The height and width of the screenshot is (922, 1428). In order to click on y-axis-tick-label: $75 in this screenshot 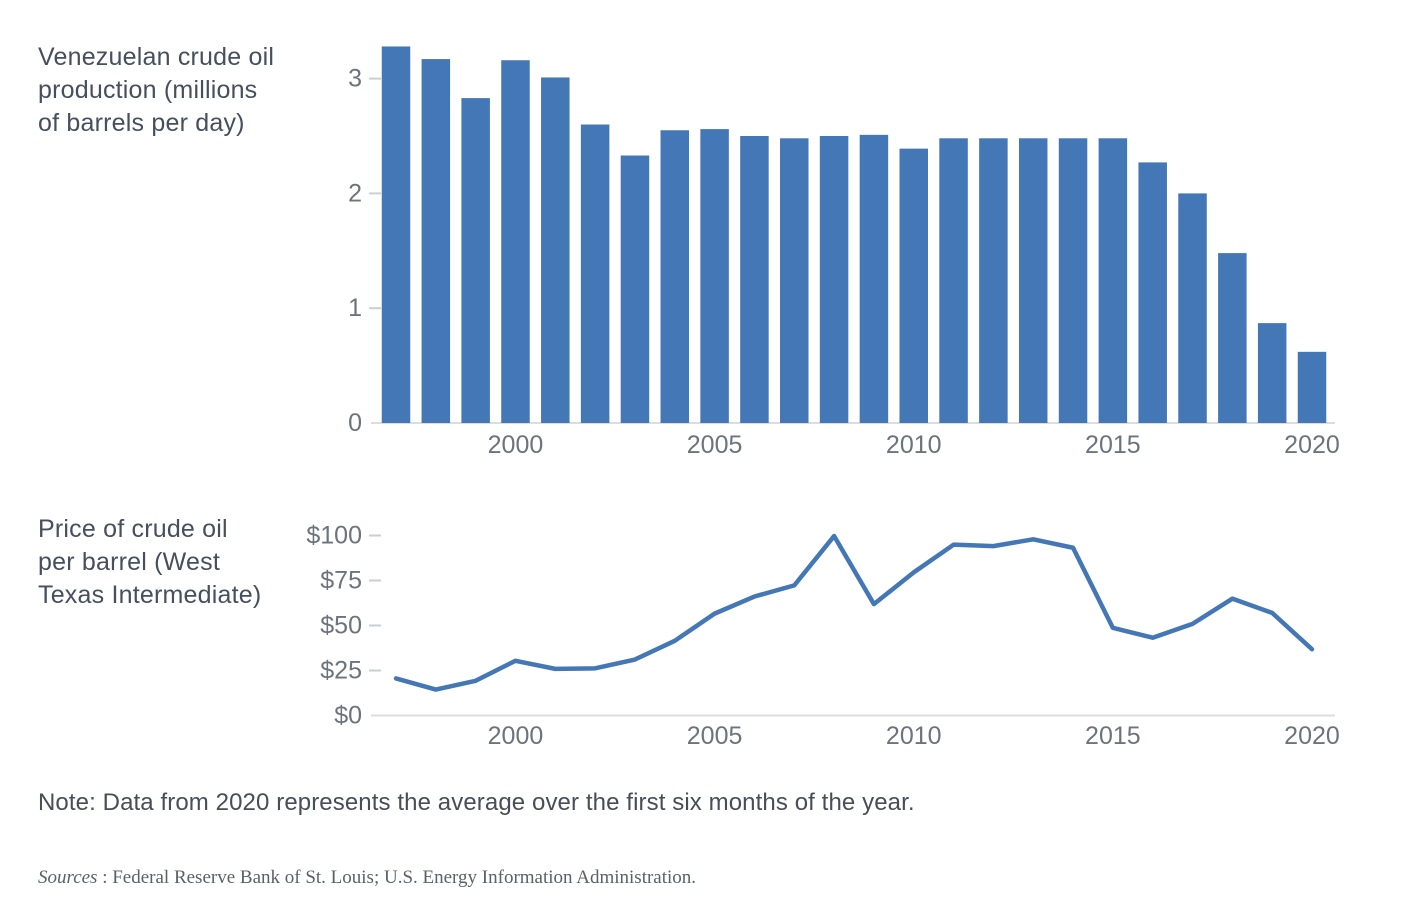, I will do `click(341, 581)`.